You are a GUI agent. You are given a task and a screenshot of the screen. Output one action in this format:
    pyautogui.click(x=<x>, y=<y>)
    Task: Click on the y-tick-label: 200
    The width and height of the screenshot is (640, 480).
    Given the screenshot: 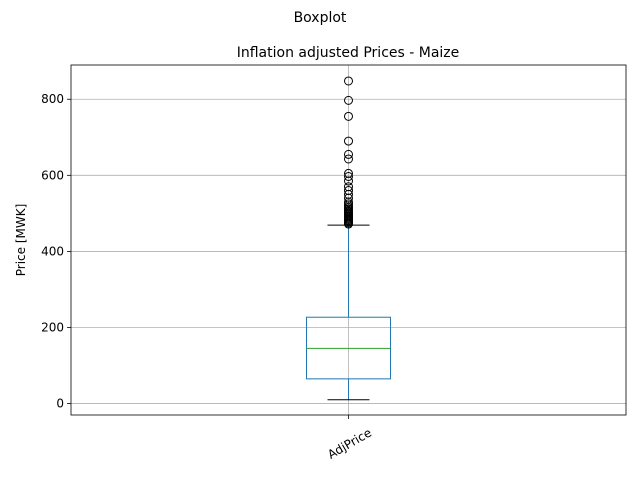 What is the action you would take?
    pyautogui.click(x=52, y=328)
    